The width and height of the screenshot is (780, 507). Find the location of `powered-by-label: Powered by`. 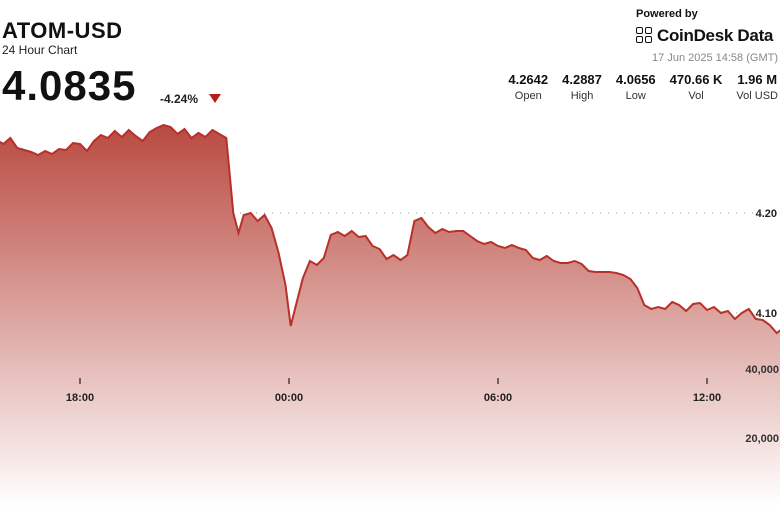

powered-by-label: Powered by is located at coordinates (667, 14).